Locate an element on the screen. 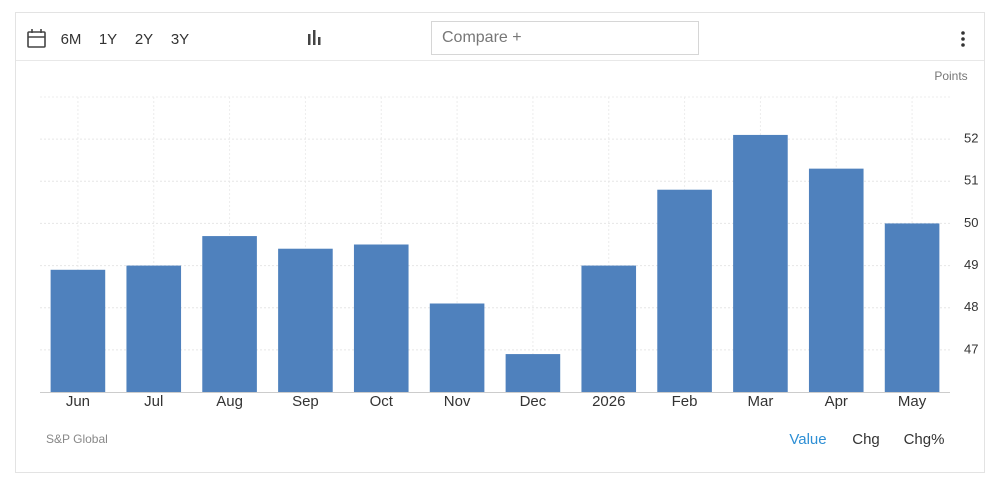 This screenshot has height=483, width=999. more-menu is located at coordinates (963, 39).